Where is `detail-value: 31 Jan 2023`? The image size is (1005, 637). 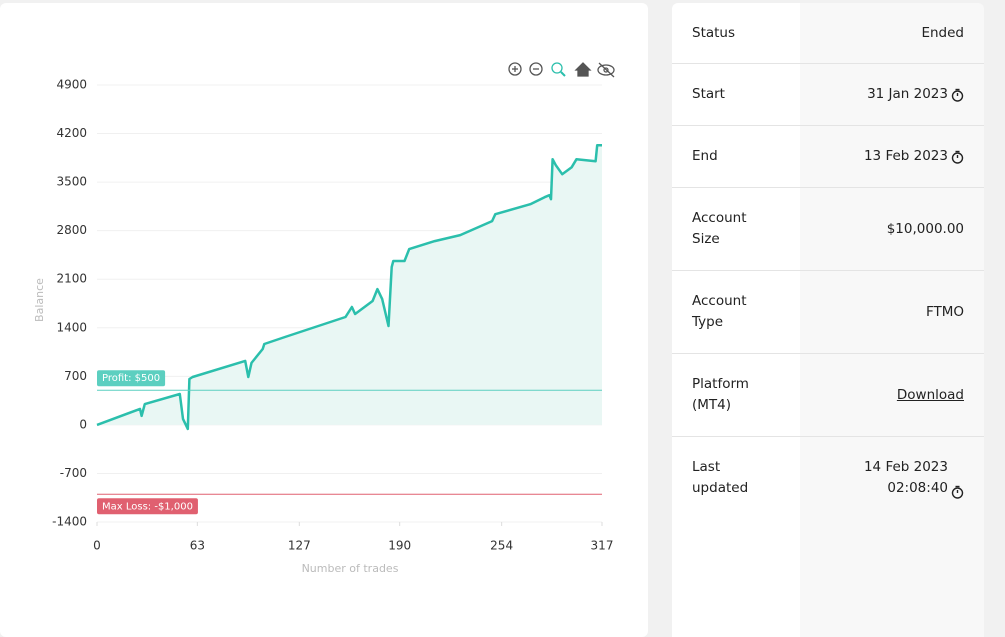 detail-value: 31 Jan 2023 is located at coordinates (907, 94).